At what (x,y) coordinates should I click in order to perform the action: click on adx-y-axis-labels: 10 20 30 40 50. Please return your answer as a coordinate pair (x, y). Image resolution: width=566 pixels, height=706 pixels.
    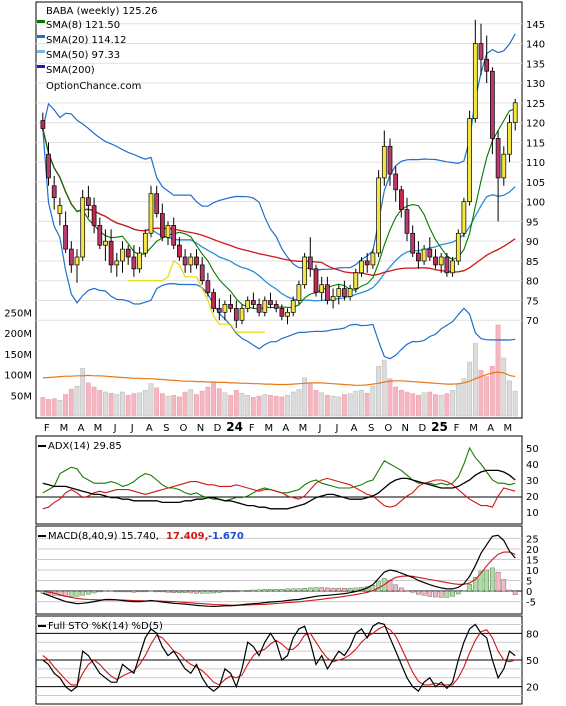
    Looking at the image, I should click on (532, 481).